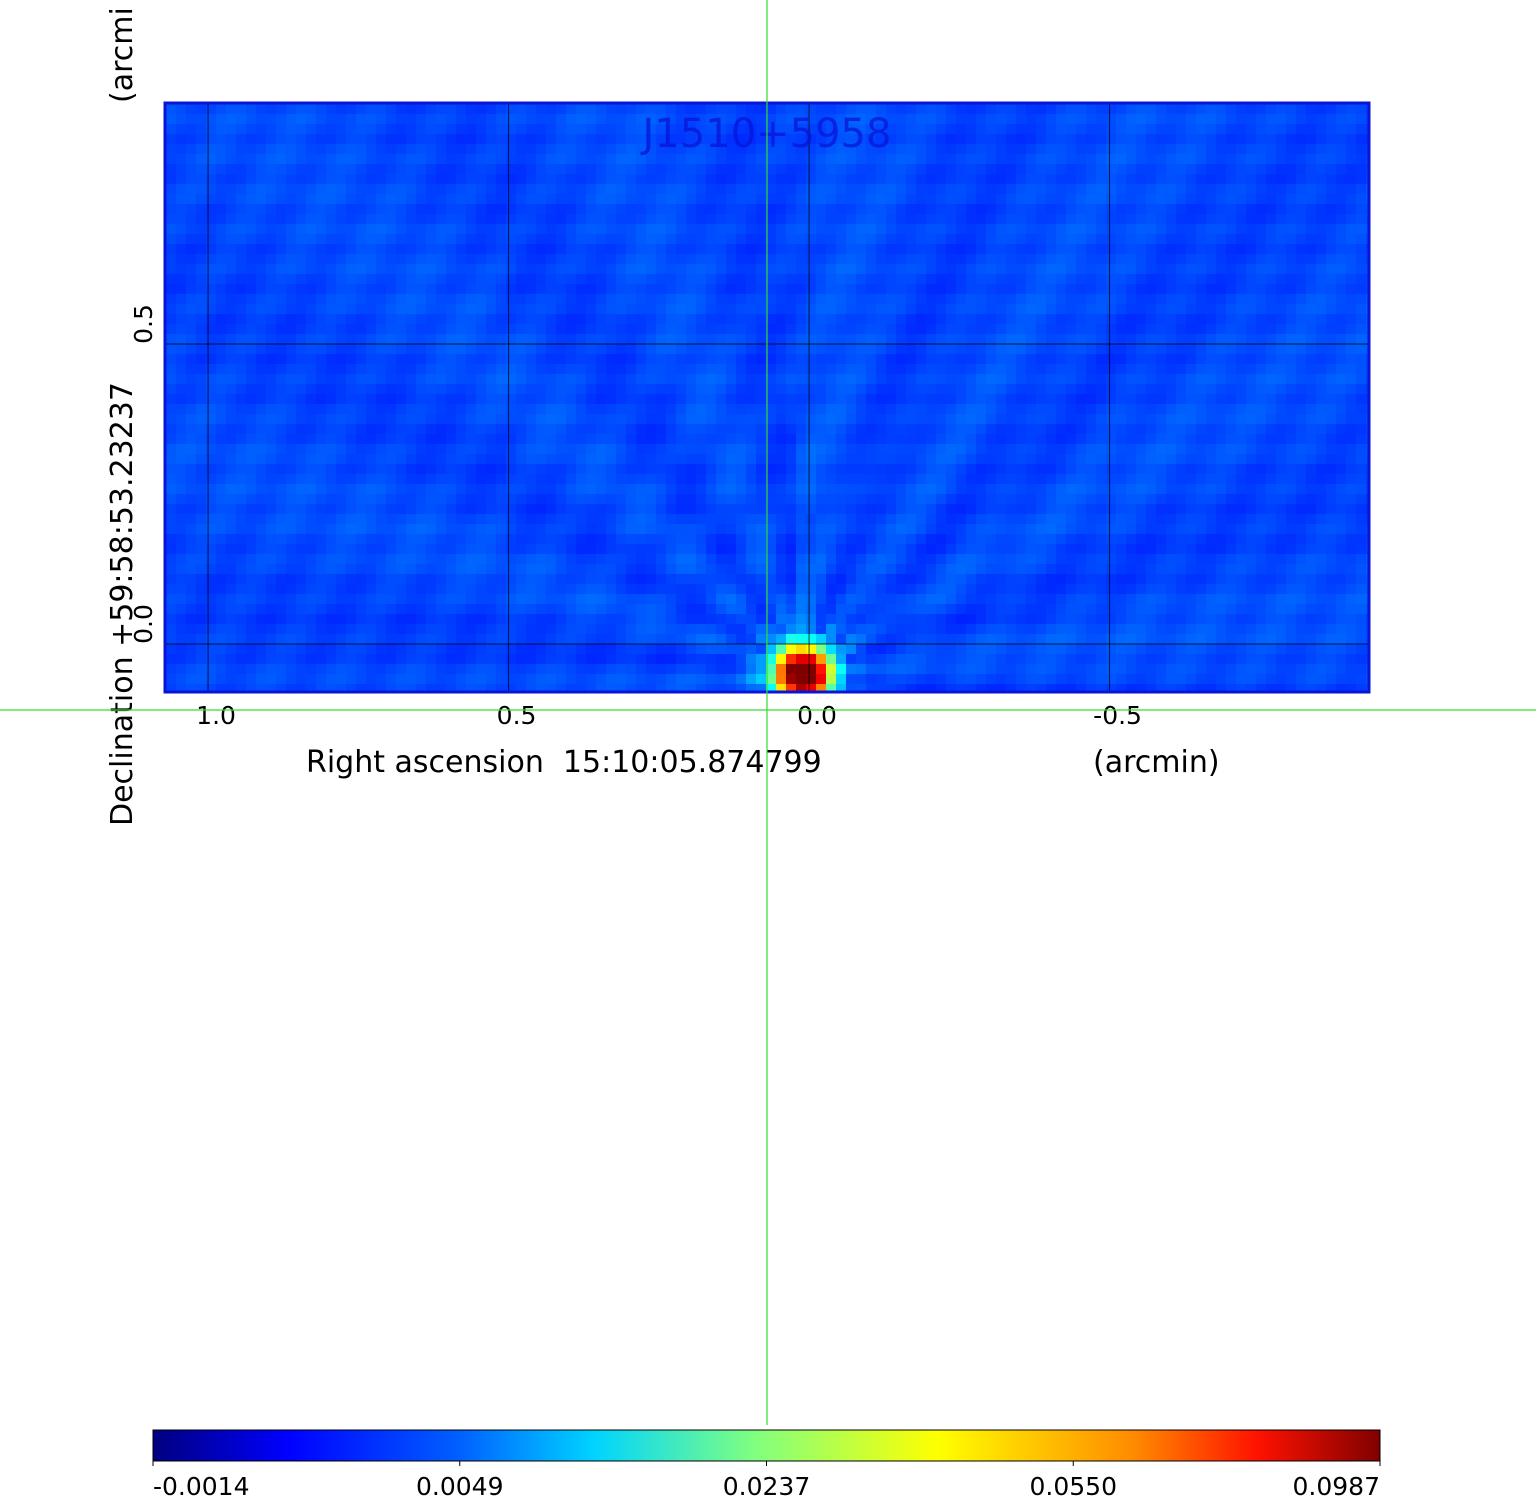 The image size is (1536, 1504). What do you see at coordinates (1156, 762) in the screenshot?
I see `x-axis-unit: (arcmin)` at bounding box center [1156, 762].